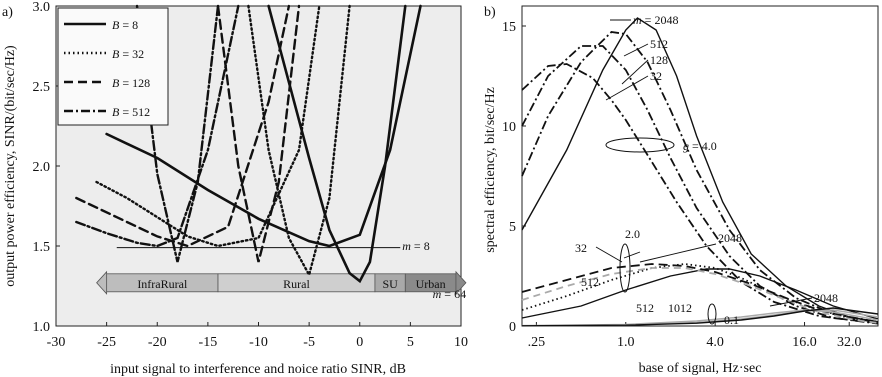 The height and width of the screenshot is (377, 882). I want to click on y-tick-label: 3.0, so click(42, 7).